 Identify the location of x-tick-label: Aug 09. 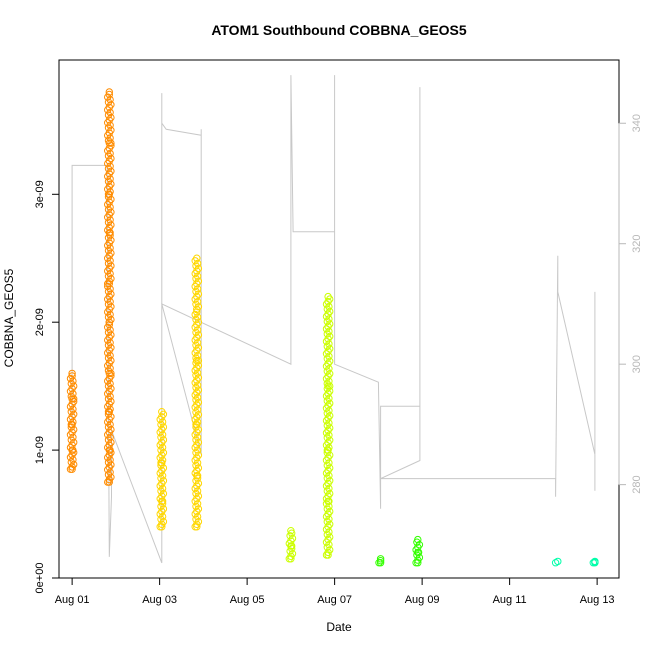
(422, 600).